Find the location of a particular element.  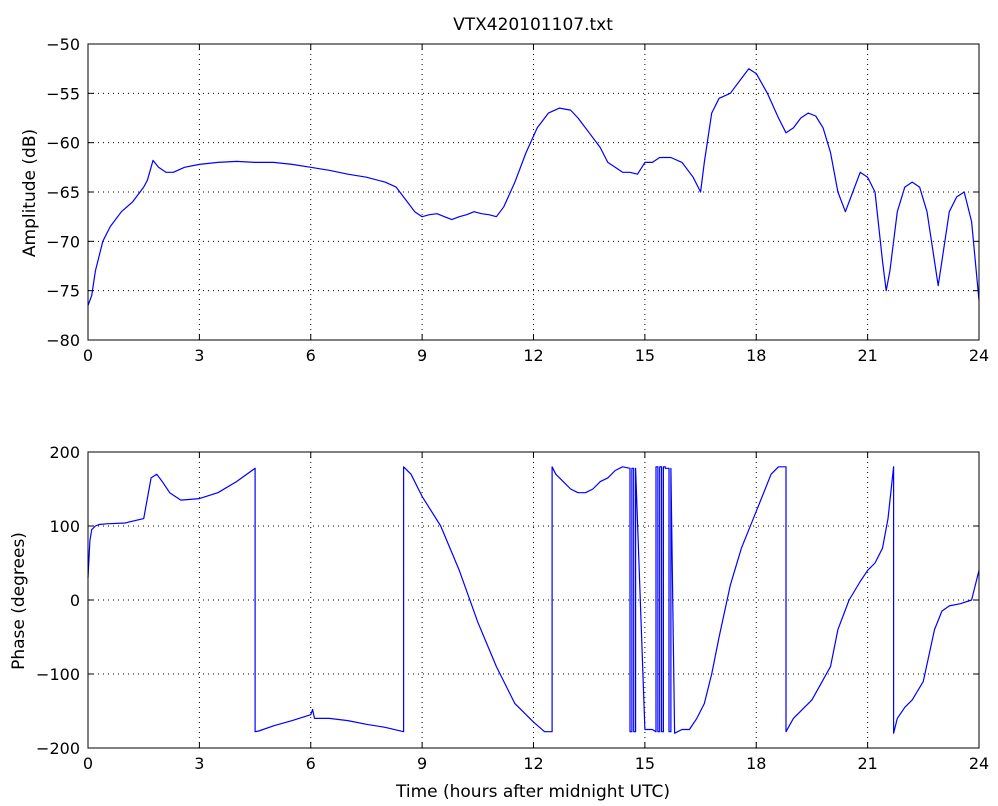

chart-title: VTX420101107.txt is located at coordinates (533, 25).